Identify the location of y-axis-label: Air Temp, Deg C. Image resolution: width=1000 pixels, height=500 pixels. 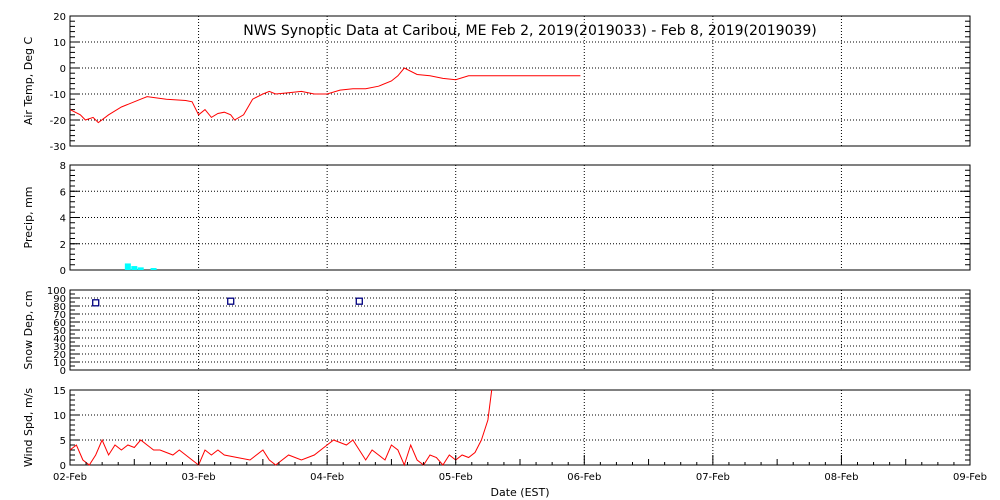
(28, 81).